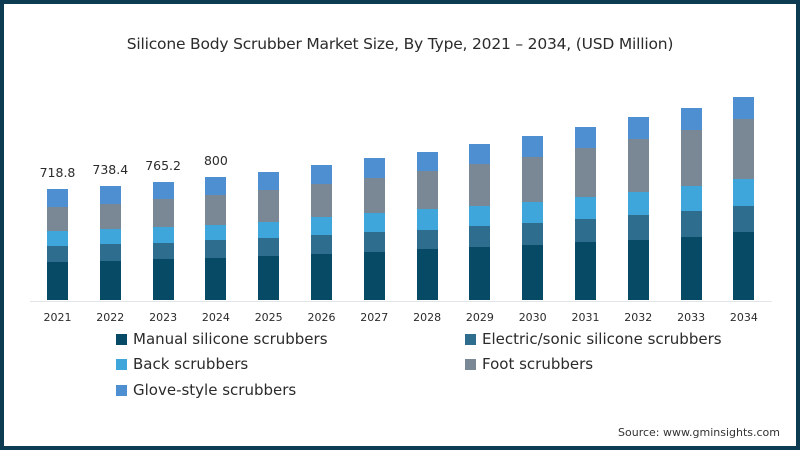 This screenshot has width=800, height=450. I want to click on x-tick-2031: 2031, so click(585, 317).